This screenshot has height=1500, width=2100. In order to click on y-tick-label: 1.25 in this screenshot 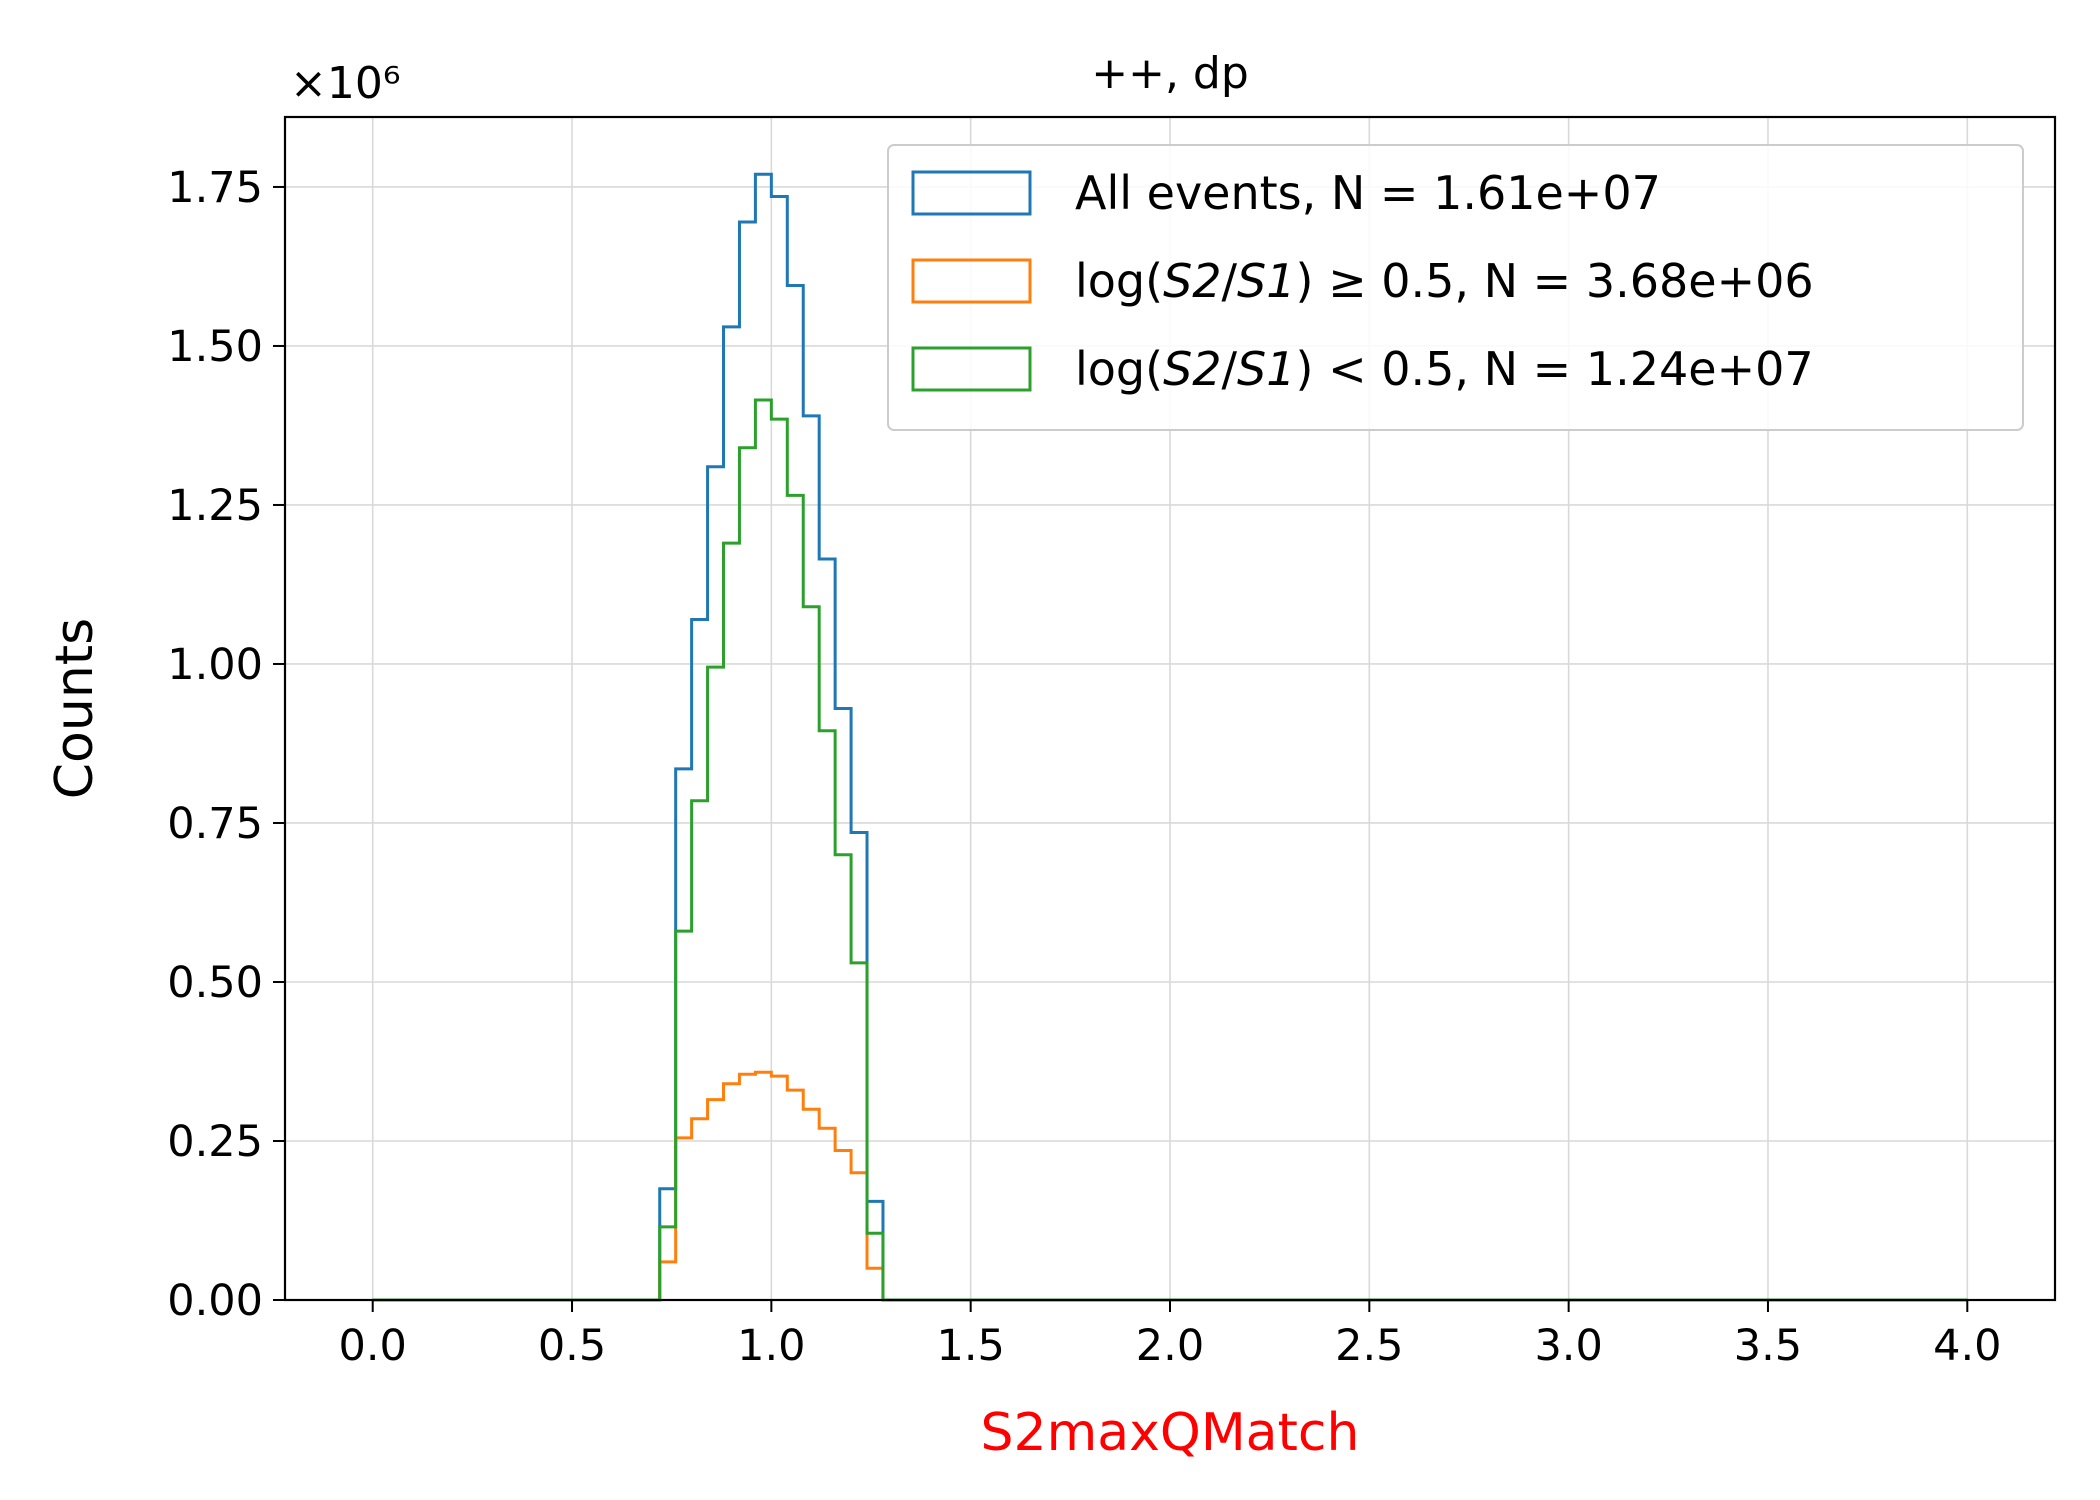, I will do `click(215, 506)`.